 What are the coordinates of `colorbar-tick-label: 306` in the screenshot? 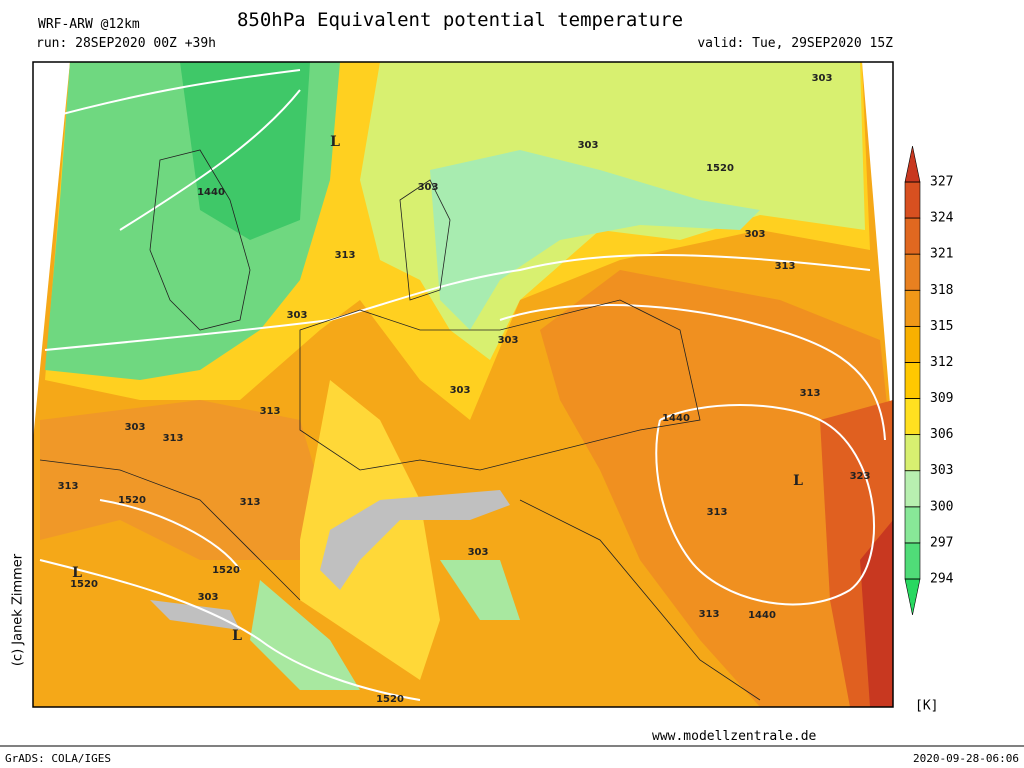 It's located at (941, 434).